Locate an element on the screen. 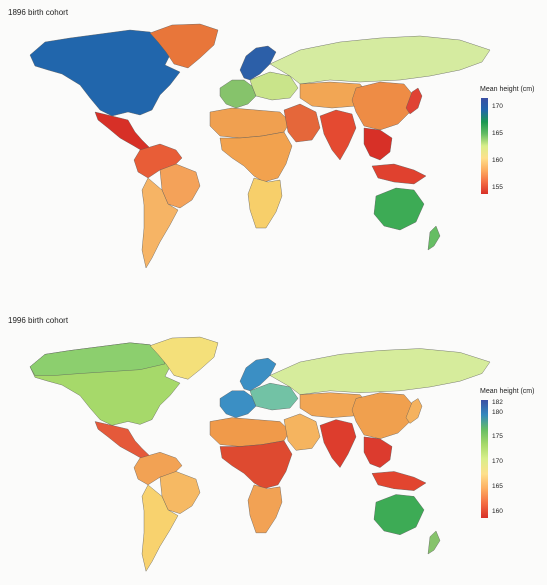 Image resolution: width=547 pixels, height=585 pixels. region-north-america is located at coordinates (105, 73).